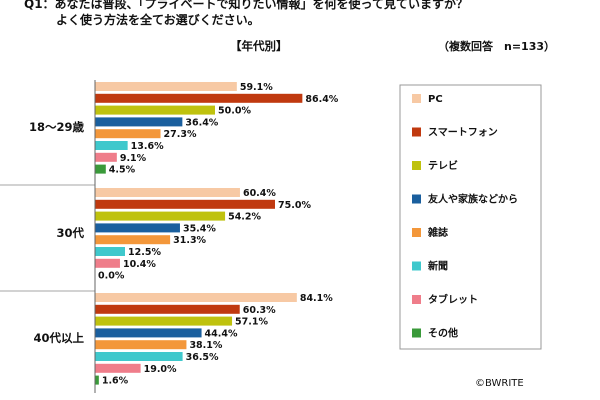 This screenshot has height=400, width=600. What do you see at coordinates (499, 383) in the screenshot?
I see `copyright-text: ©BWRITE` at bounding box center [499, 383].